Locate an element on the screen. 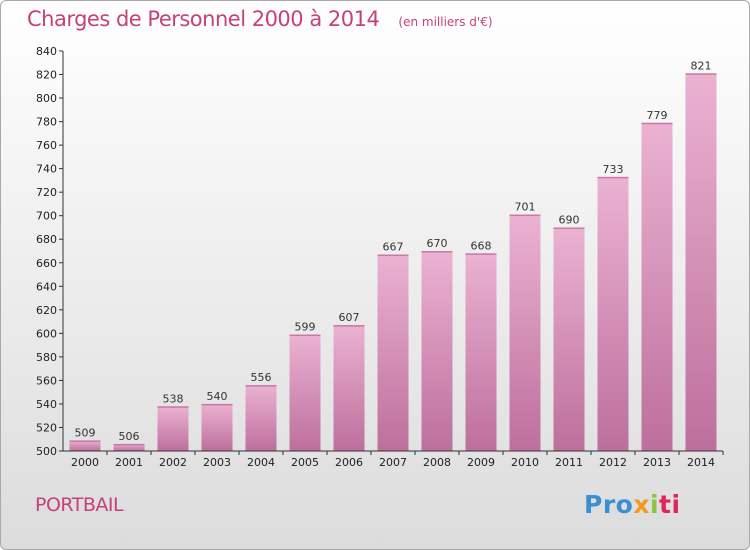 The width and height of the screenshot is (750, 550). x-tick-label: 2006 is located at coordinates (349, 462).